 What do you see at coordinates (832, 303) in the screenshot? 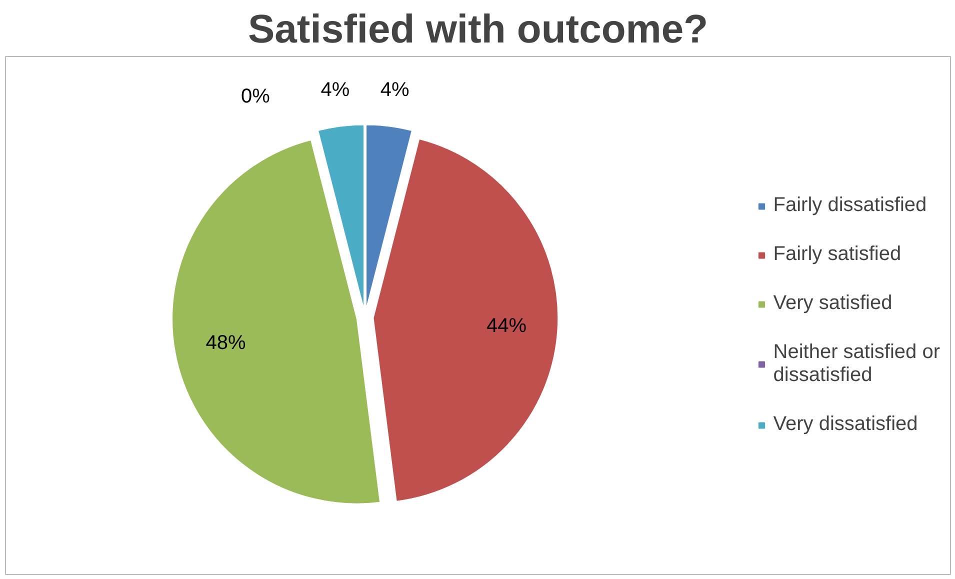
I see `legend-label: Very satisfied` at bounding box center [832, 303].